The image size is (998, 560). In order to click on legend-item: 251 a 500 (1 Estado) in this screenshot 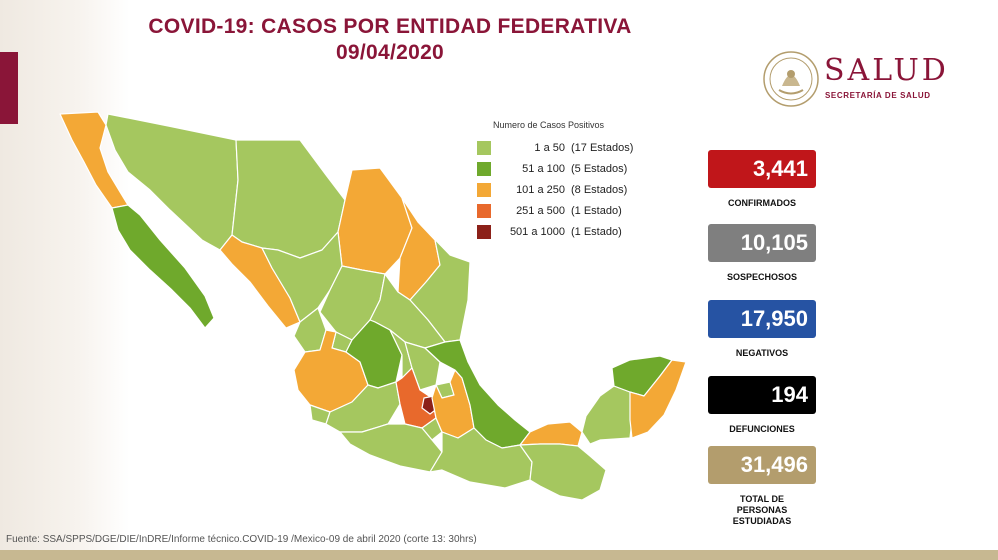, I will do `click(562, 210)`.